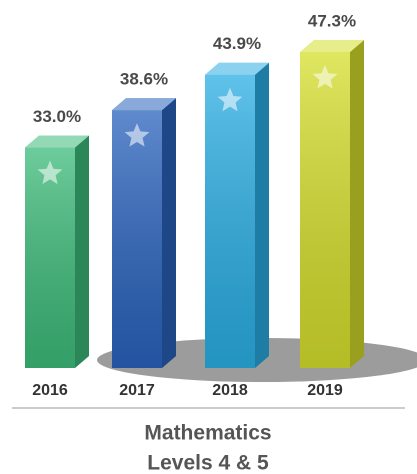  What do you see at coordinates (325, 390) in the screenshot?
I see `x-tick-label: 2019` at bounding box center [325, 390].